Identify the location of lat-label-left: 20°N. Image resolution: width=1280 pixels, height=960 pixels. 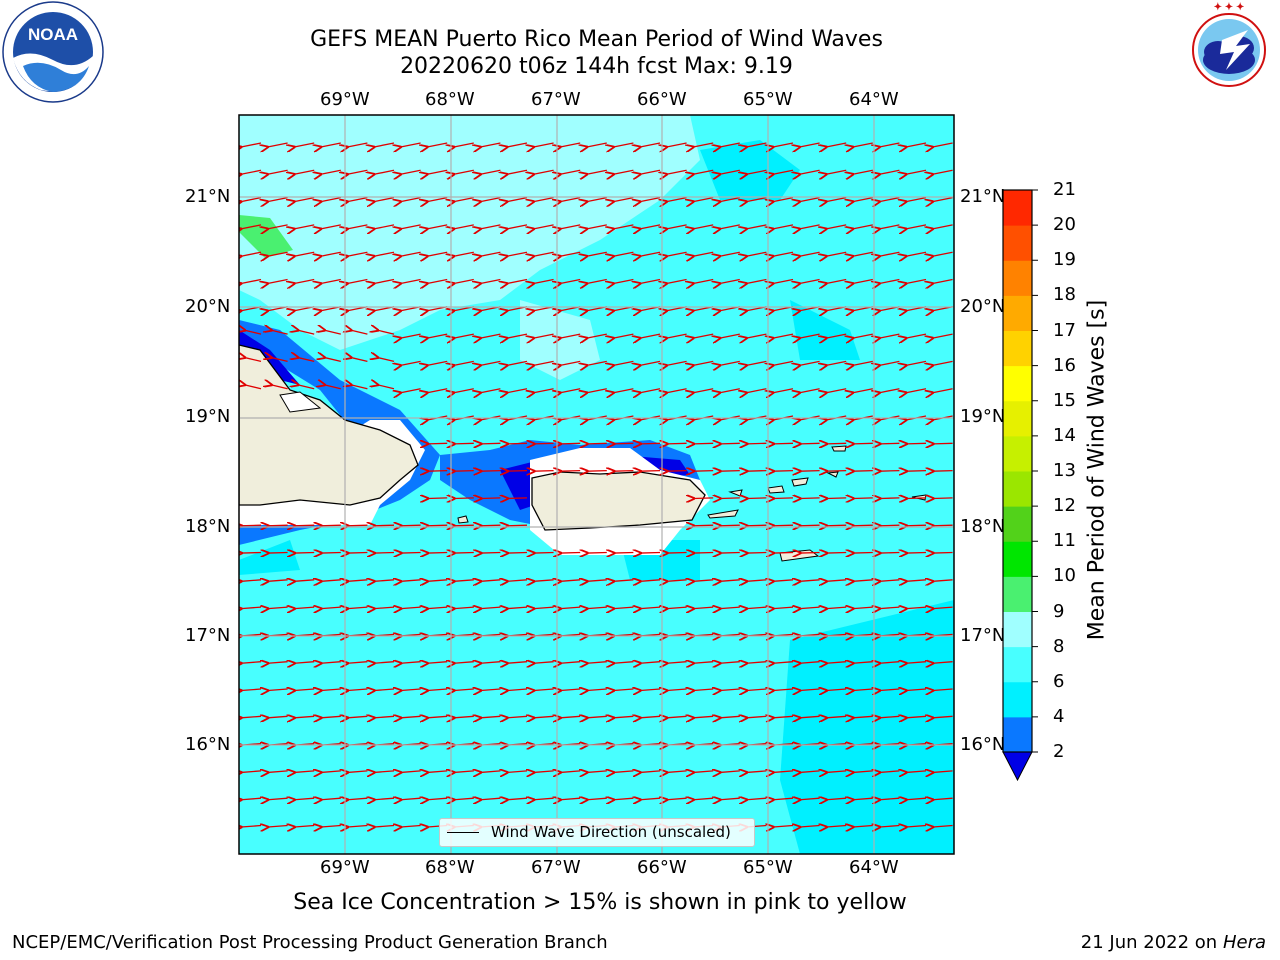
(208, 306).